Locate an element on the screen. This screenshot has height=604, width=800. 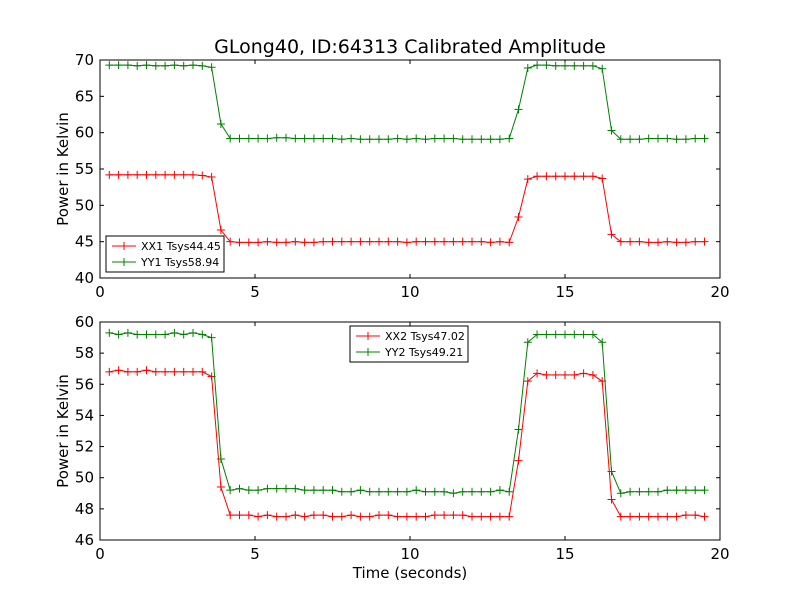
y-tick-label: 65 is located at coordinates (84, 96).